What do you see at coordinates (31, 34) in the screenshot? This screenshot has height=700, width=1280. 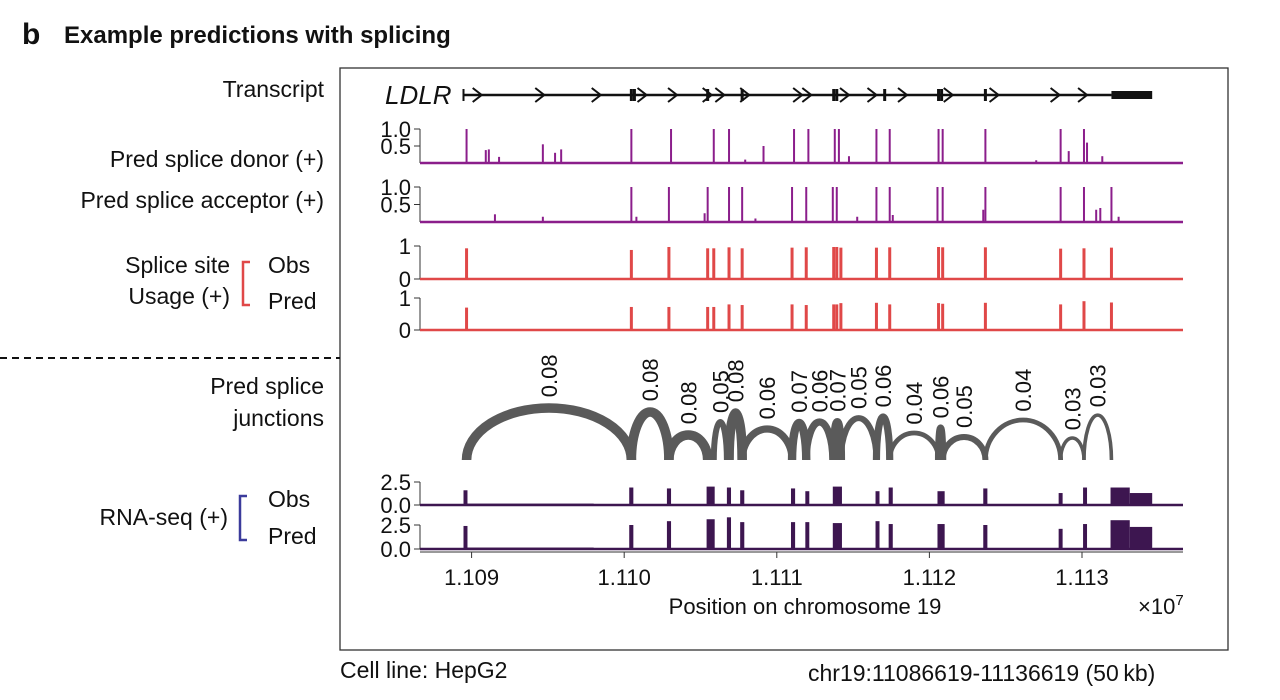 I see `panel-letter: b` at bounding box center [31, 34].